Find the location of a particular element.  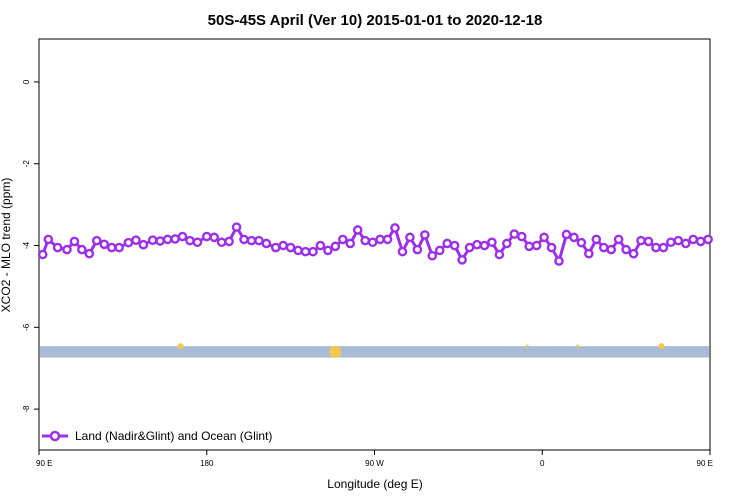

legend-entry-label: Land (Nadir&Glint) and Ocean (Glint) is located at coordinates (173, 436).